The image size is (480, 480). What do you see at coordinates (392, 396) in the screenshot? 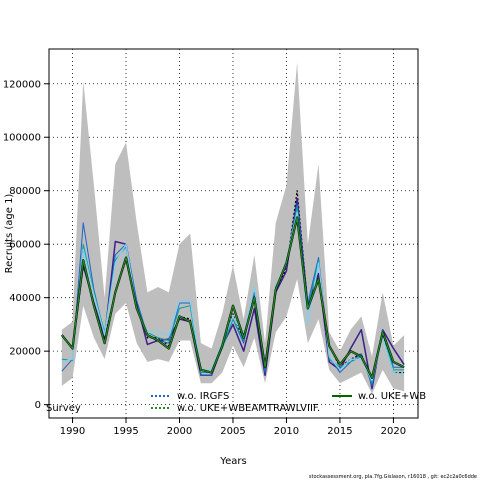
I see `legend-label-4: w.o. UKE+WB` at bounding box center [392, 396].